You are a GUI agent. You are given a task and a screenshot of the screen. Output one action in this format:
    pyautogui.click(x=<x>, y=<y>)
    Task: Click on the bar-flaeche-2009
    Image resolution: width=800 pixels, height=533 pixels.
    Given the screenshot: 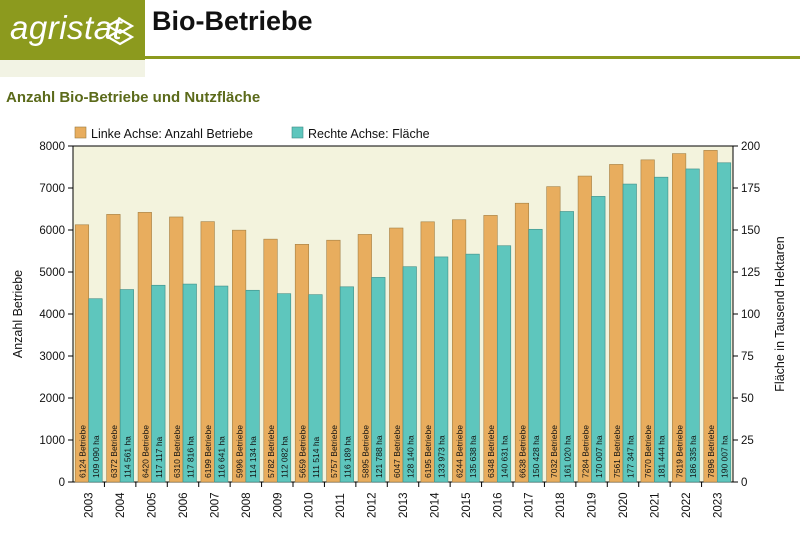 What is the action you would take?
    pyautogui.click(x=284, y=388)
    